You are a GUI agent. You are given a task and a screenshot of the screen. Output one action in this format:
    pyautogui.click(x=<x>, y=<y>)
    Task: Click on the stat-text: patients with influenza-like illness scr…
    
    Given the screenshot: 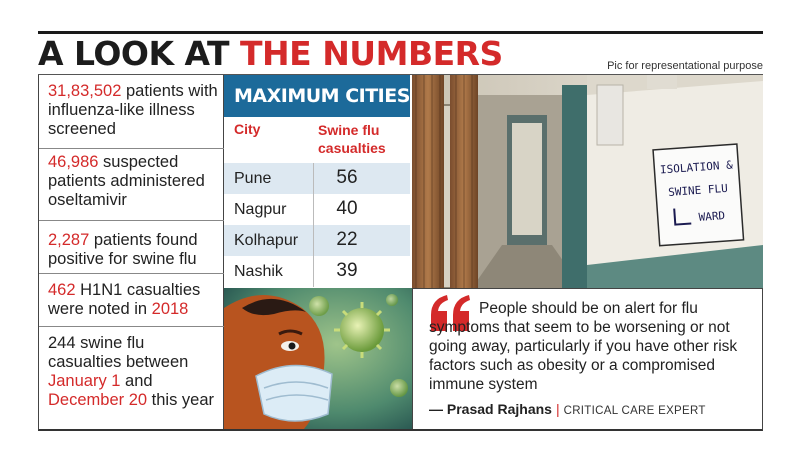 What is the action you would take?
    pyautogui.click(x=133, y=110)
    